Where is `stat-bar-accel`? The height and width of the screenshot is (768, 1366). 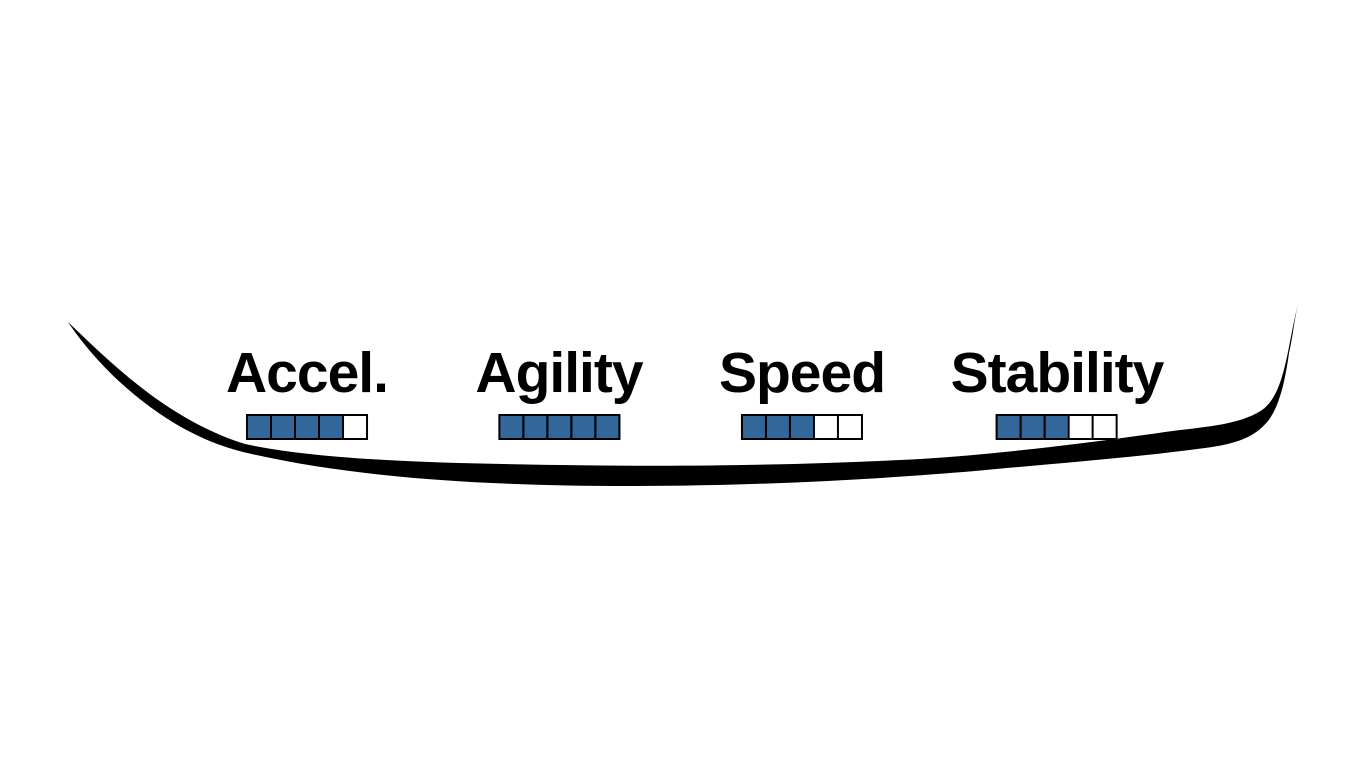 stat-bar-accel is located at coordinates (306, 427).